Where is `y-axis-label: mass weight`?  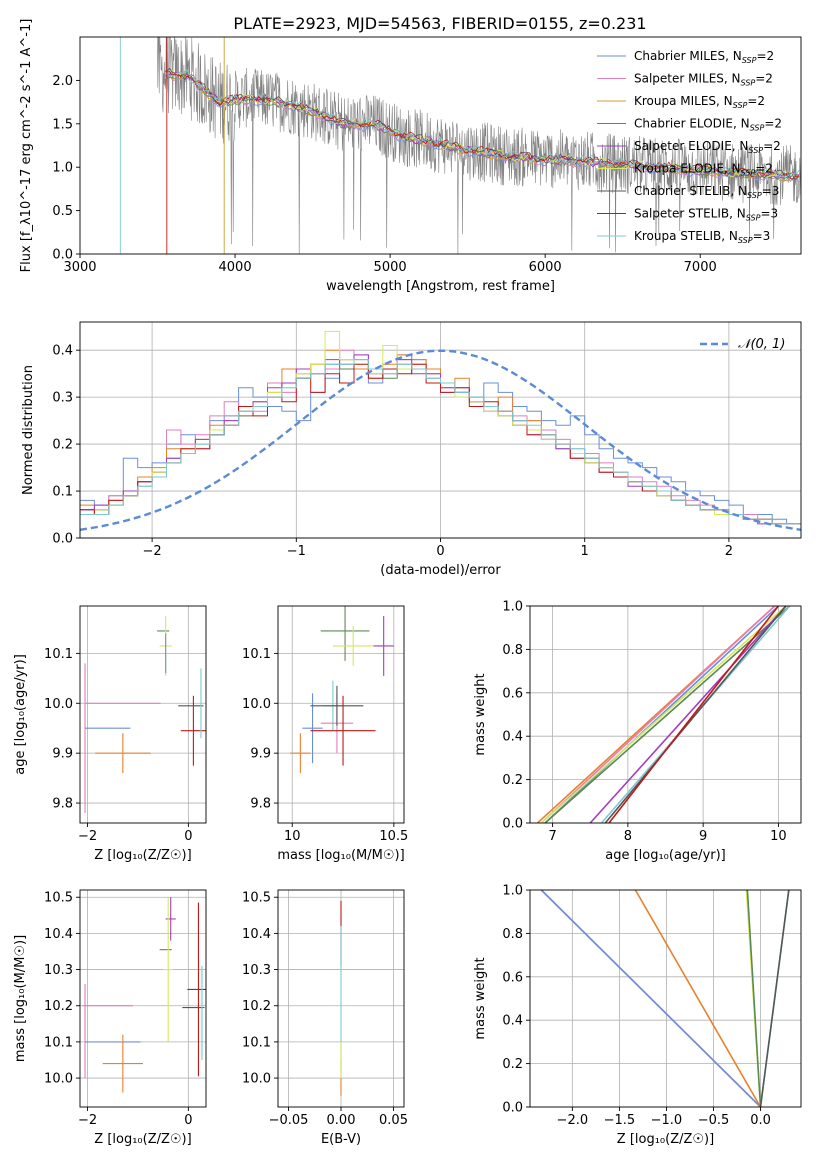
y-axis-label: mass weight is located at coordinates (480, 998).